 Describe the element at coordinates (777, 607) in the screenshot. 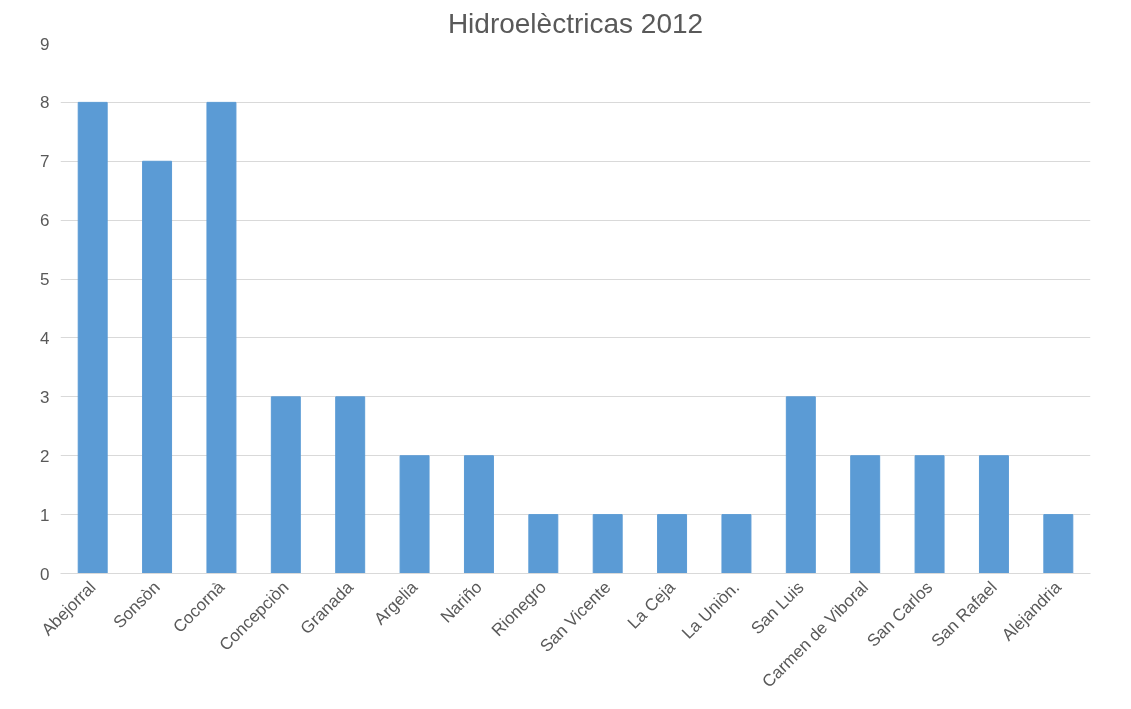

I see `x-tick-label: San Luis` at that location.